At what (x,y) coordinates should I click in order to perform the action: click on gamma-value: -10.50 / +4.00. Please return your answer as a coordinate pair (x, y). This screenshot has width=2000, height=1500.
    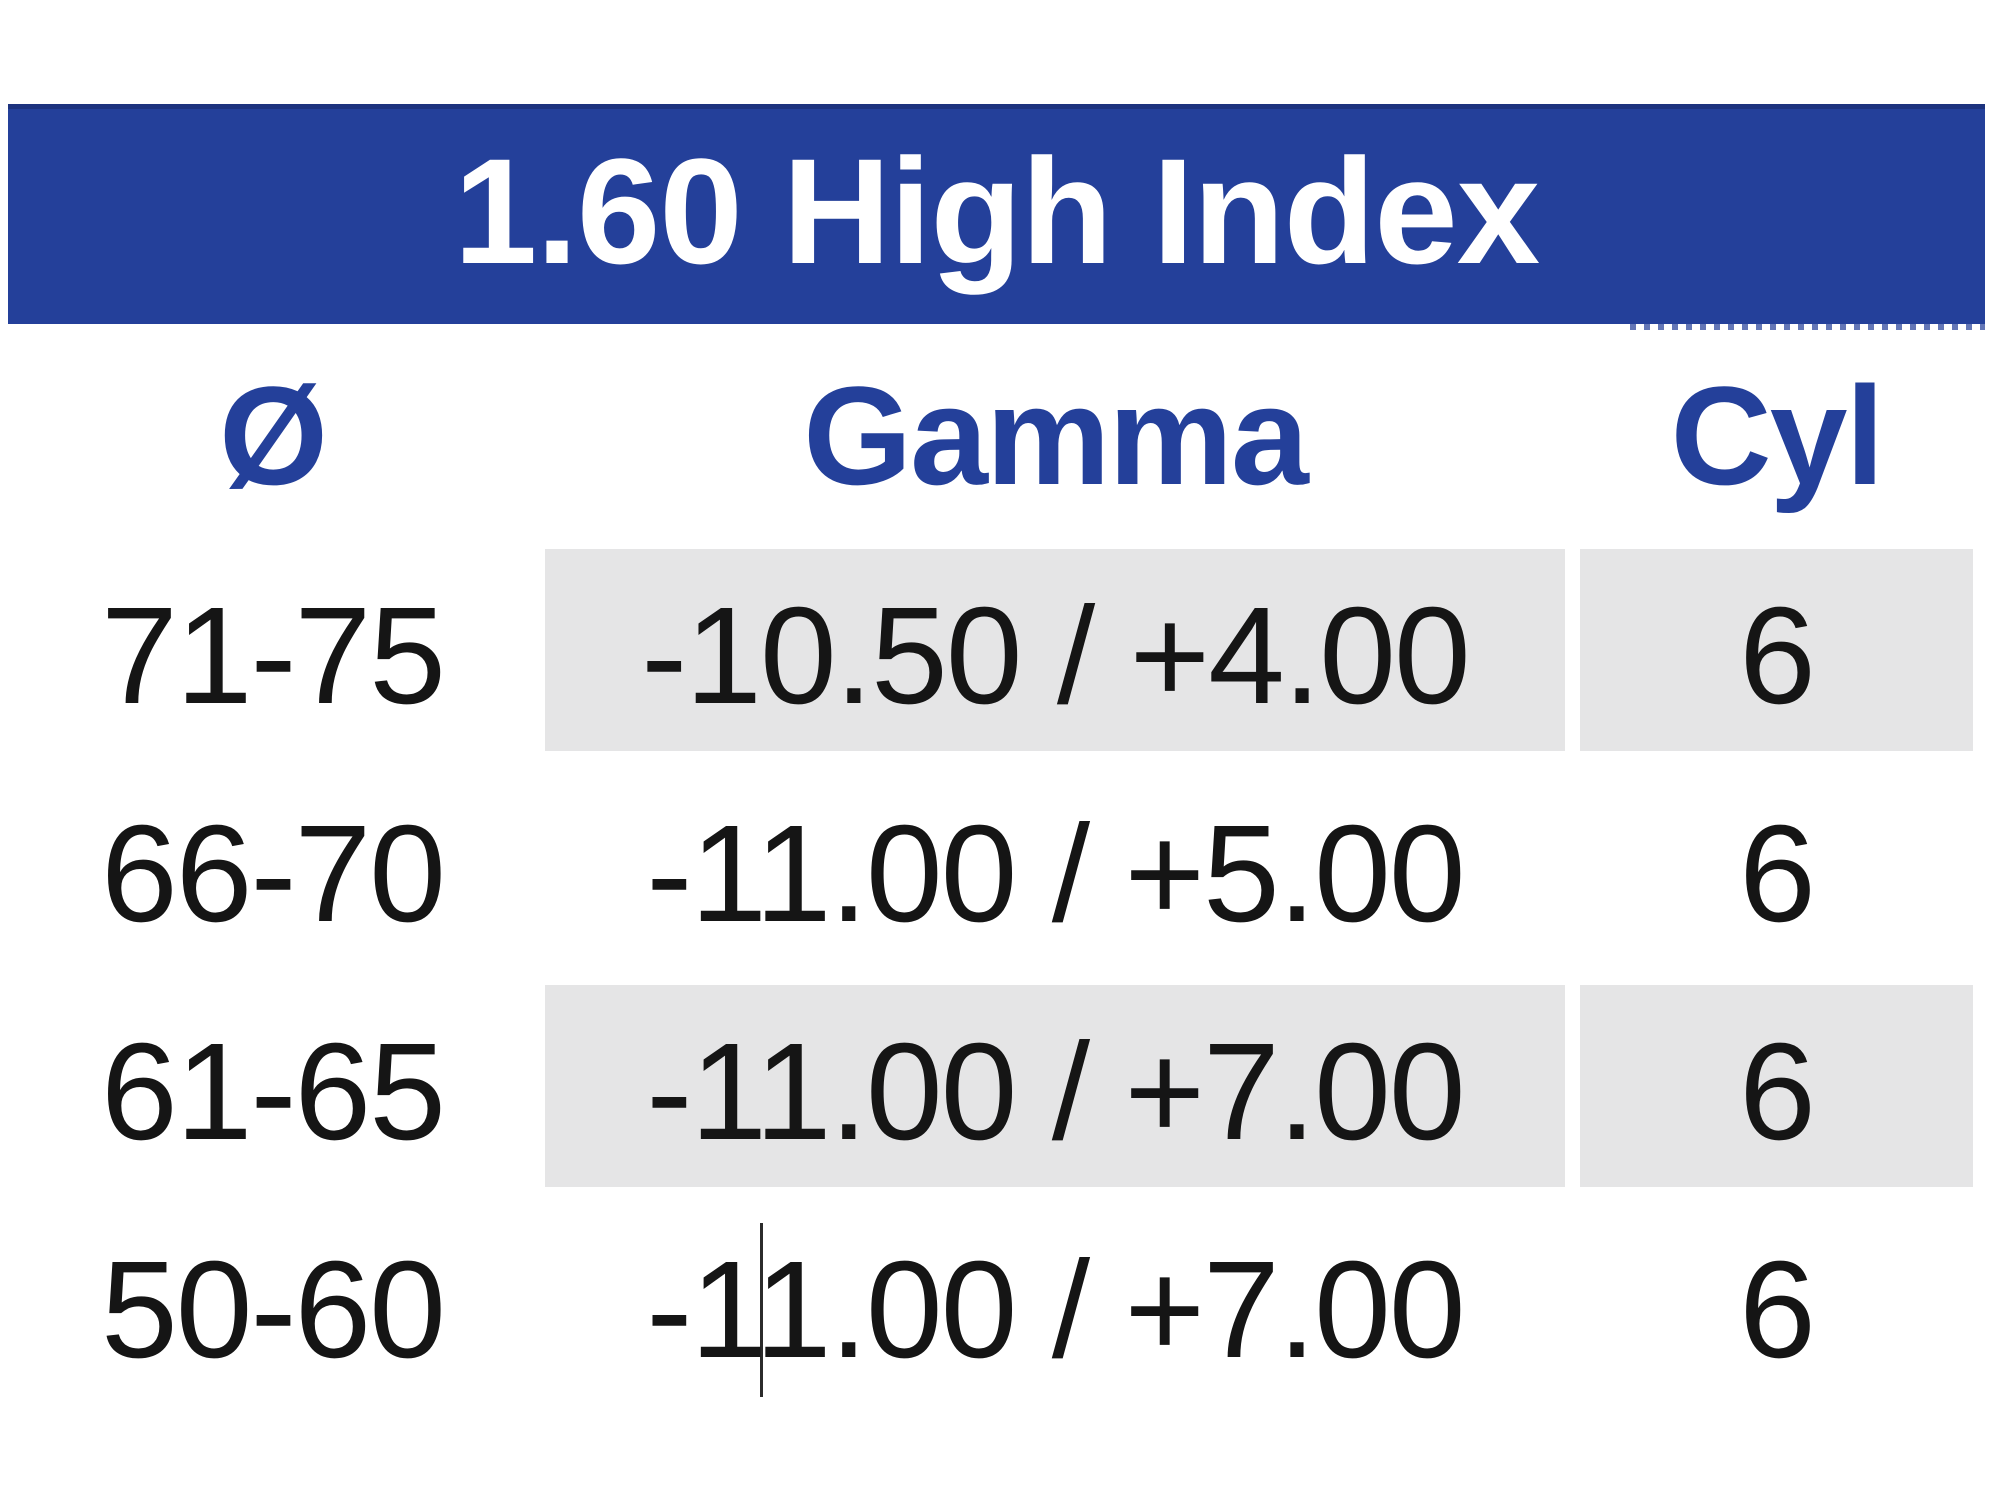
    Looking at the image, I should click on (1055, 655).